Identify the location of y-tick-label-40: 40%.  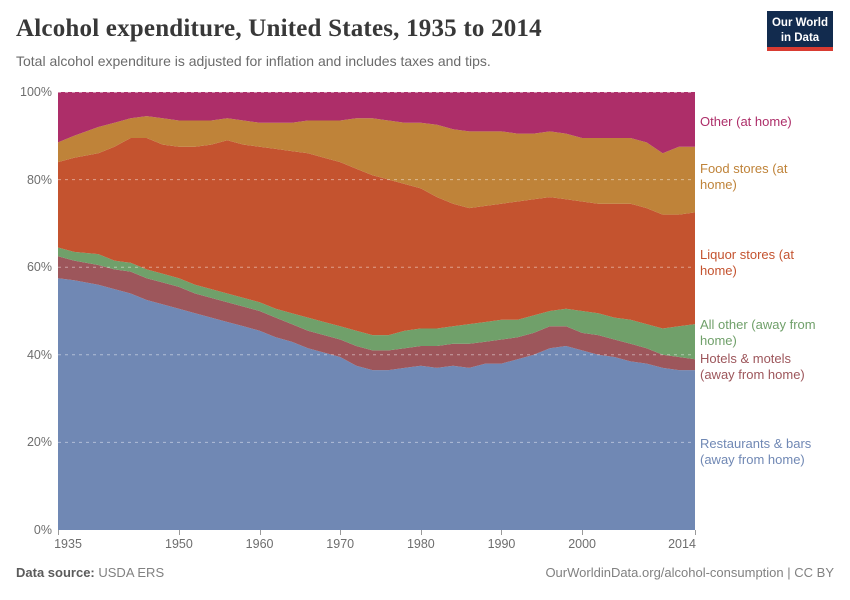
(39, 354).